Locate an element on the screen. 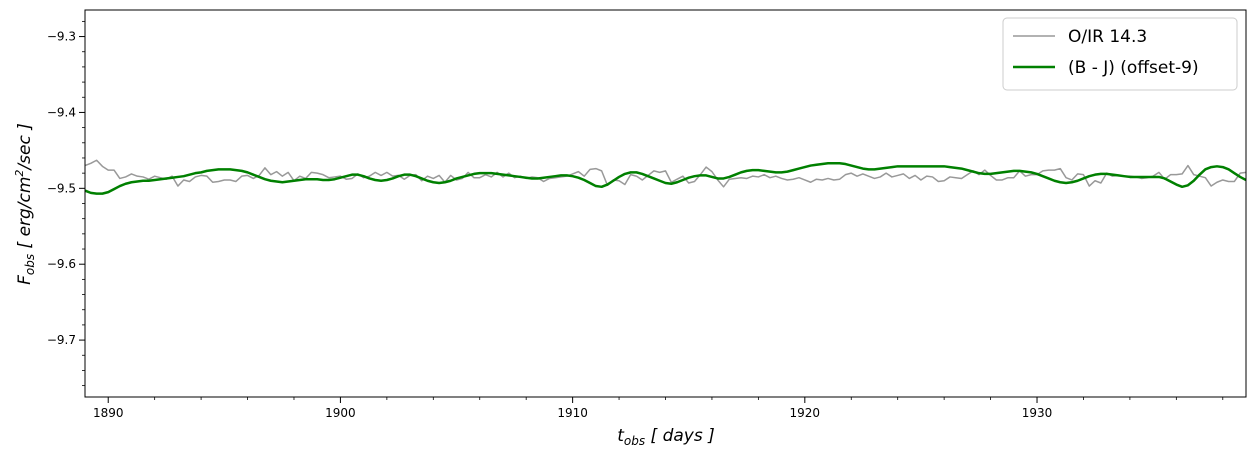 This screenshot has width=1257, height=457. x-tick-label: 1910 is located at coordinates (572, 413).